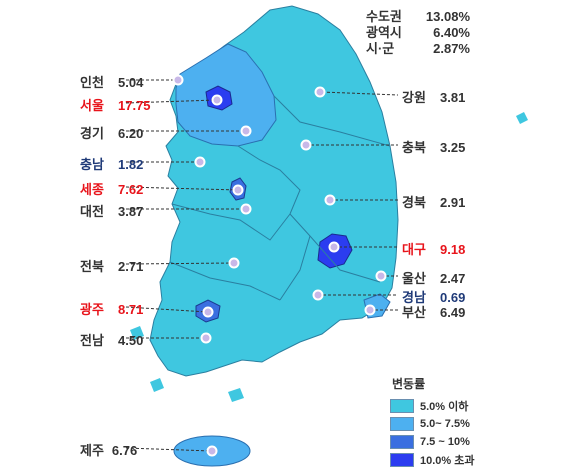  Describe the element at coordinates (246, 131) in the screenshot. I see `marker-gyeonggi` at that location.